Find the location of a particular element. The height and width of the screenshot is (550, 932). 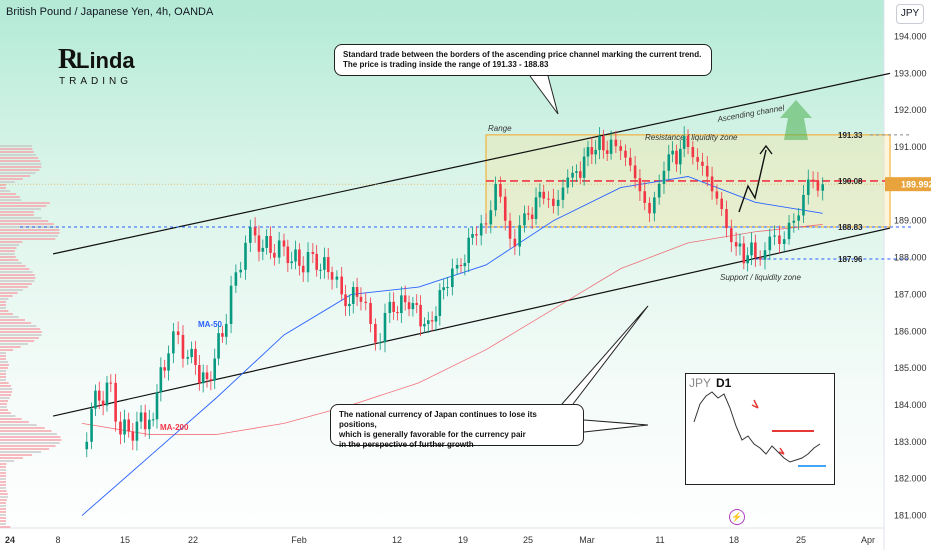

time-axis-panel is located at coordinates (442, 539).